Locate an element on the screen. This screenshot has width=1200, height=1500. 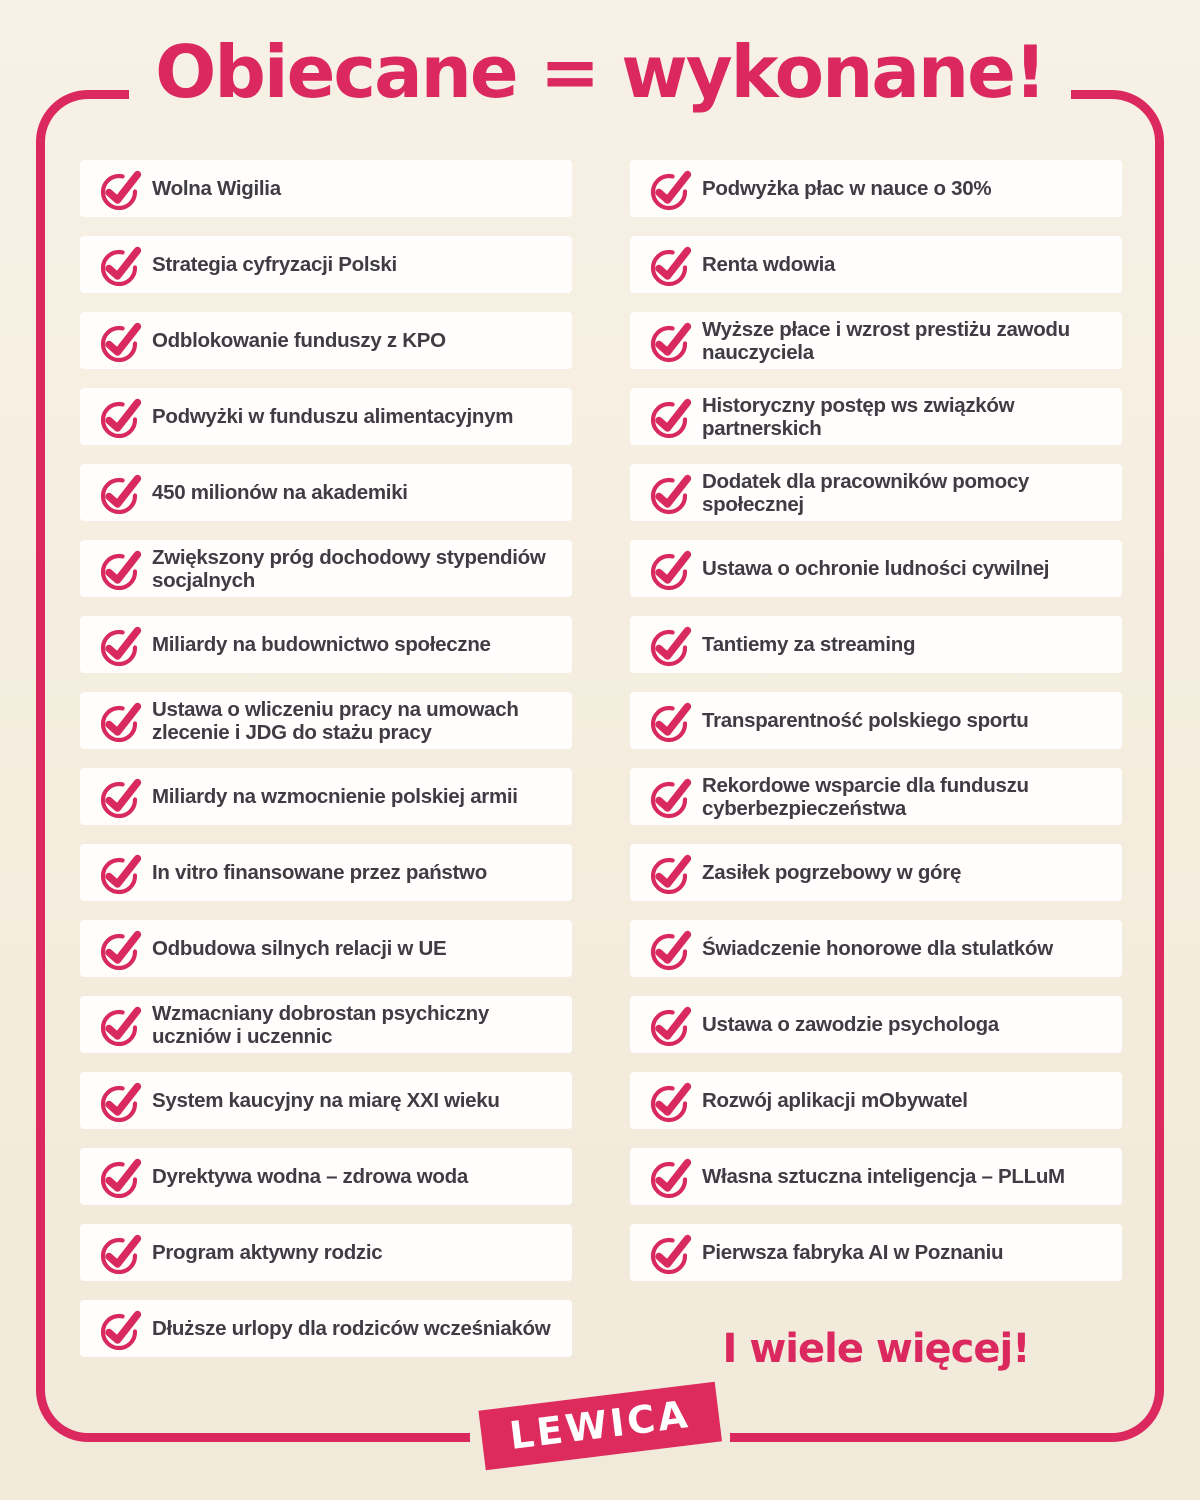
checklist-item-left-7: Miliardy na budownictwo społeczne is located at coordinates (326, 644).